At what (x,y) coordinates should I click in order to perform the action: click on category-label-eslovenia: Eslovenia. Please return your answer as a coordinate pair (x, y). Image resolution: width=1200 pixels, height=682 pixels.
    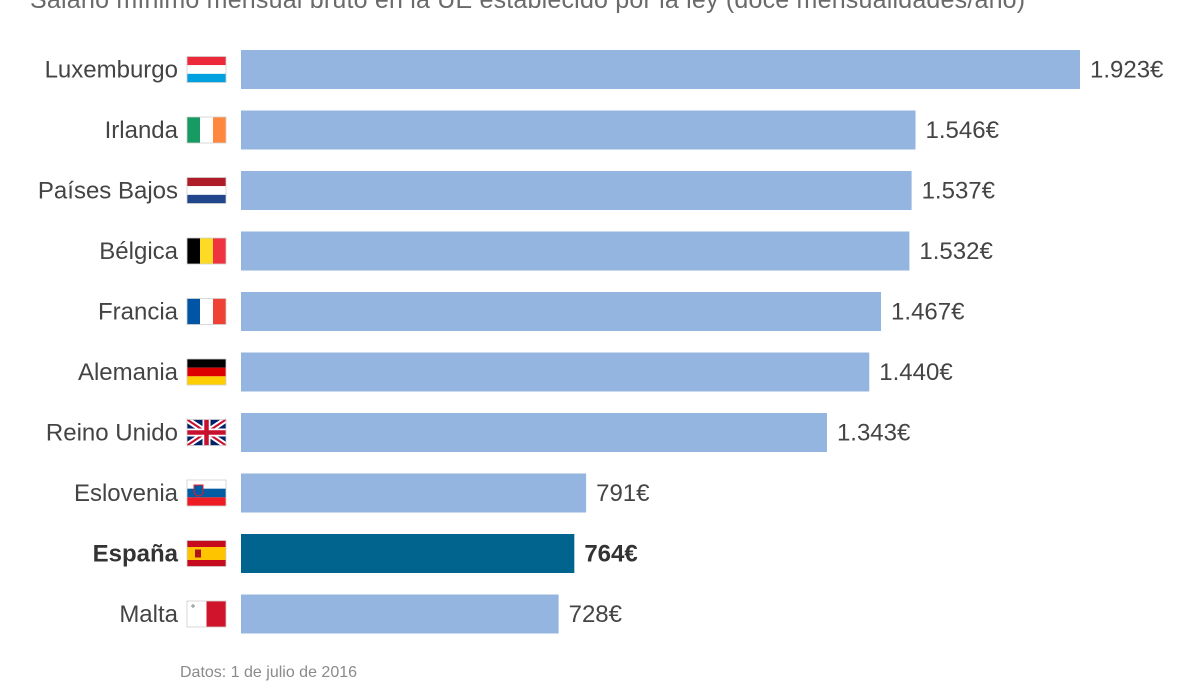
    Looking at the image, I should click on (126, 493).